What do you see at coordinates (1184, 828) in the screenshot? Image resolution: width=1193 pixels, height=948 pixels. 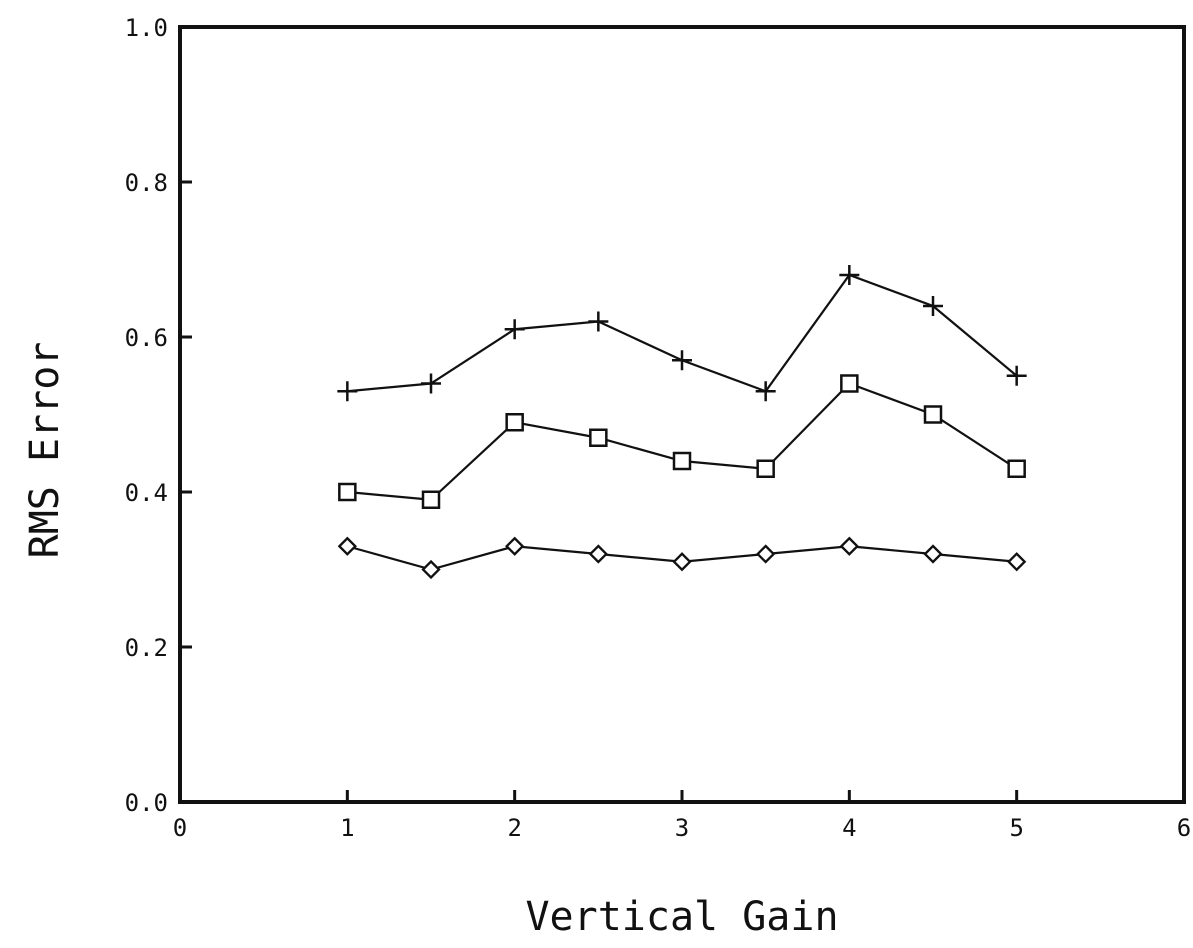 I see `x-tick-label: 6` at bounding box center [1184, 828].